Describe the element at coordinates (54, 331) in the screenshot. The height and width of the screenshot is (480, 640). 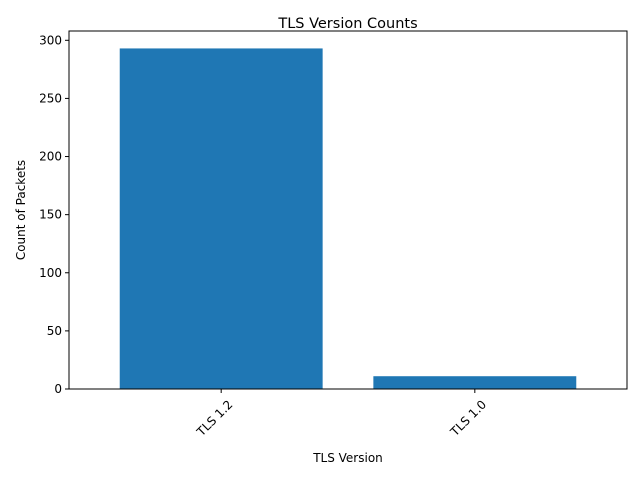
I see `y-tick-label: 50` at that location.